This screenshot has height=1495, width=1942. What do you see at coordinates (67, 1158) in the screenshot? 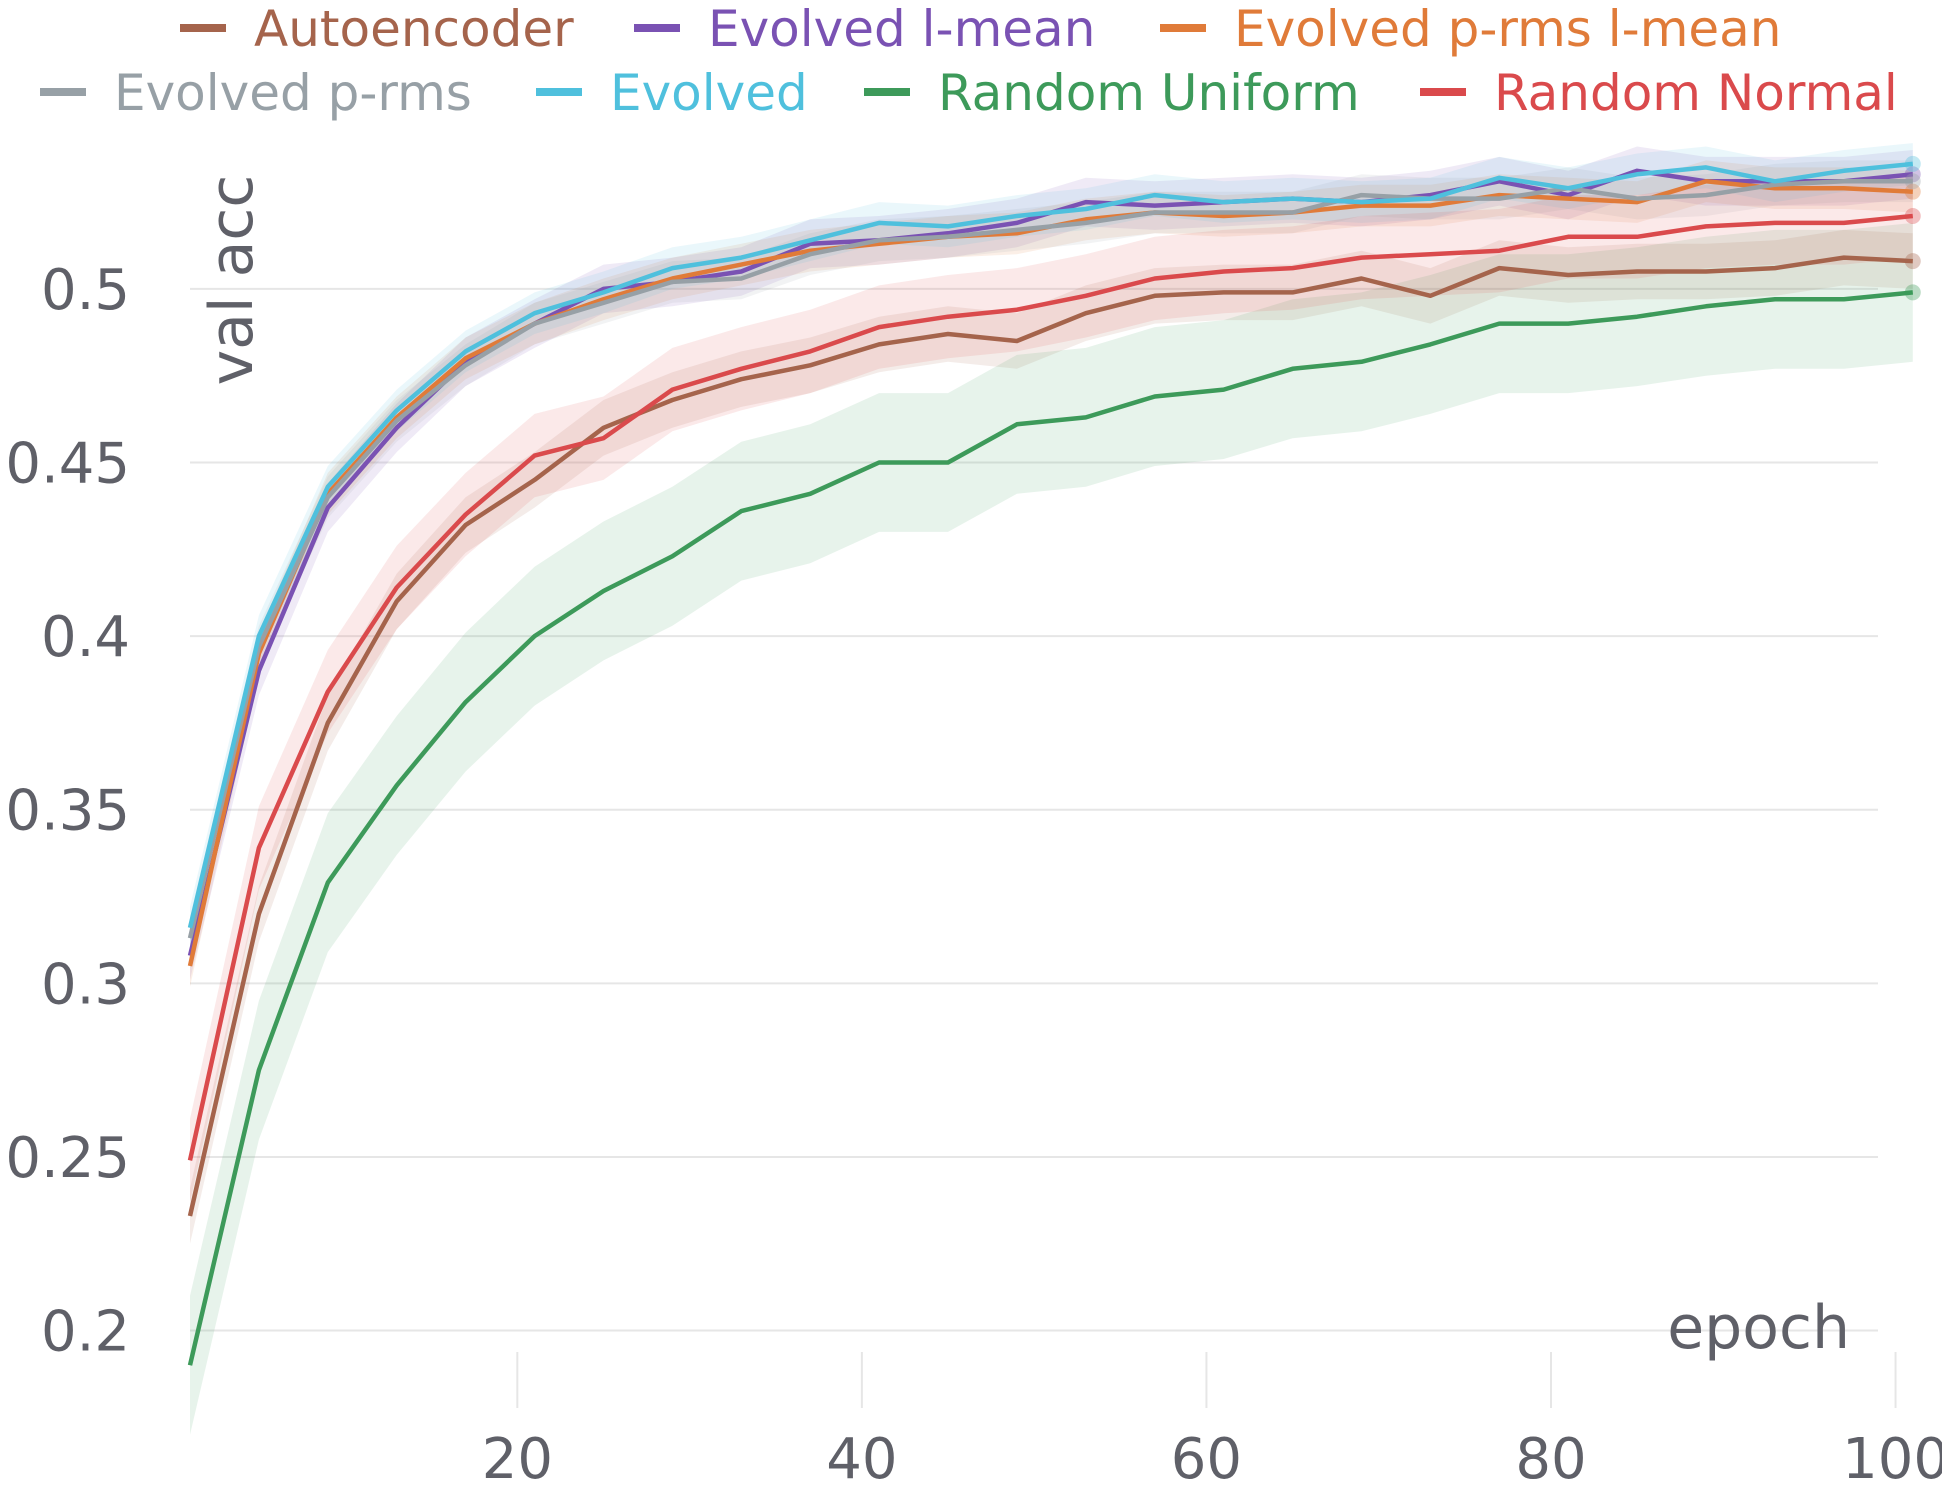
I see `y-tick-label: 0.25` at bounding box center [67, 1158].